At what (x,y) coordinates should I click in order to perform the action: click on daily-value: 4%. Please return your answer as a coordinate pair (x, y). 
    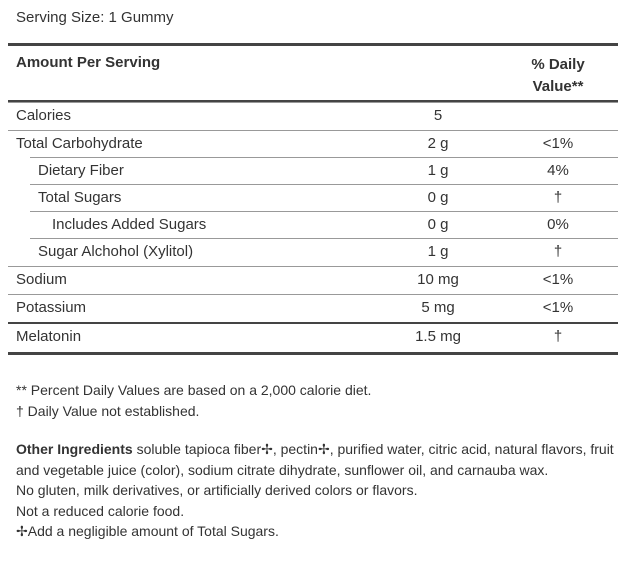
    Looking at the image, I should click on (558, 170).